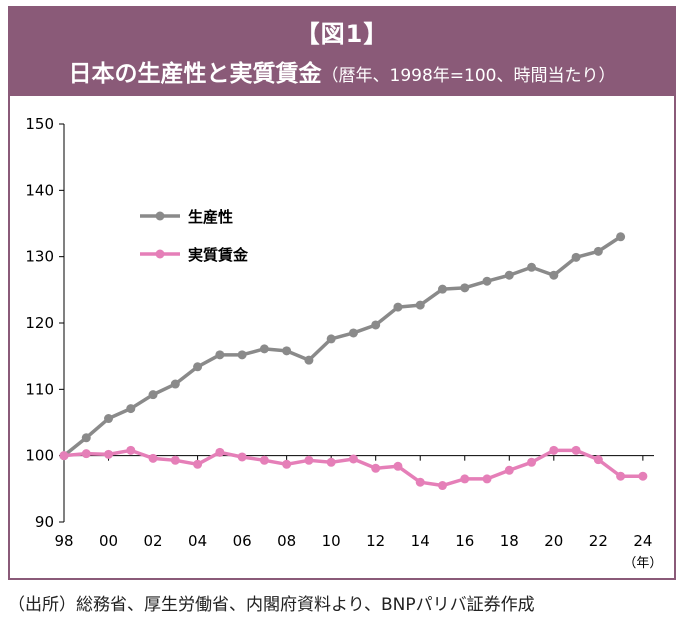 This screenshot has height=620, width=682. What do you see at coordinates (39, 257) in the screenshot?
I see `y-tick-label: 130` at bounding box center [39, 257].